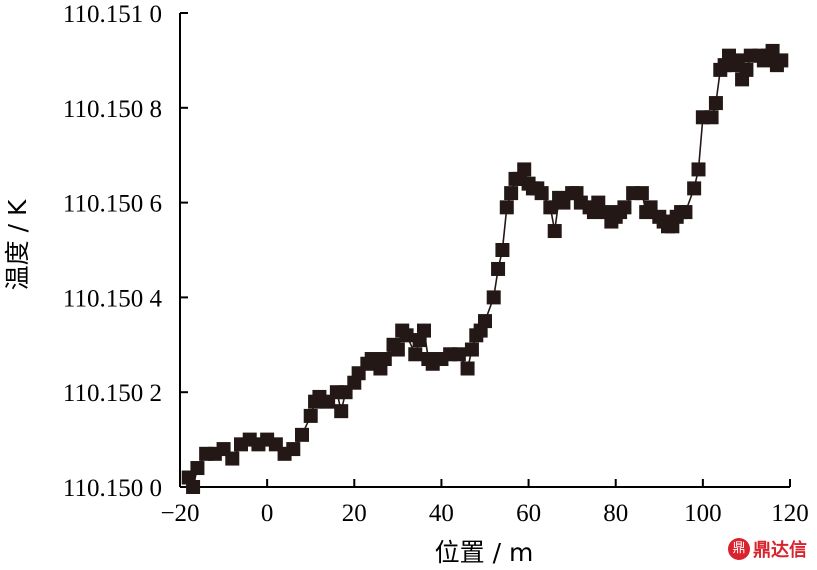 The image size is (817, 570). What do you see at coordinates (112, 14) in the screenshot?
I see `y-tick-label: 110.151 0` at bounding box center [112, 14].